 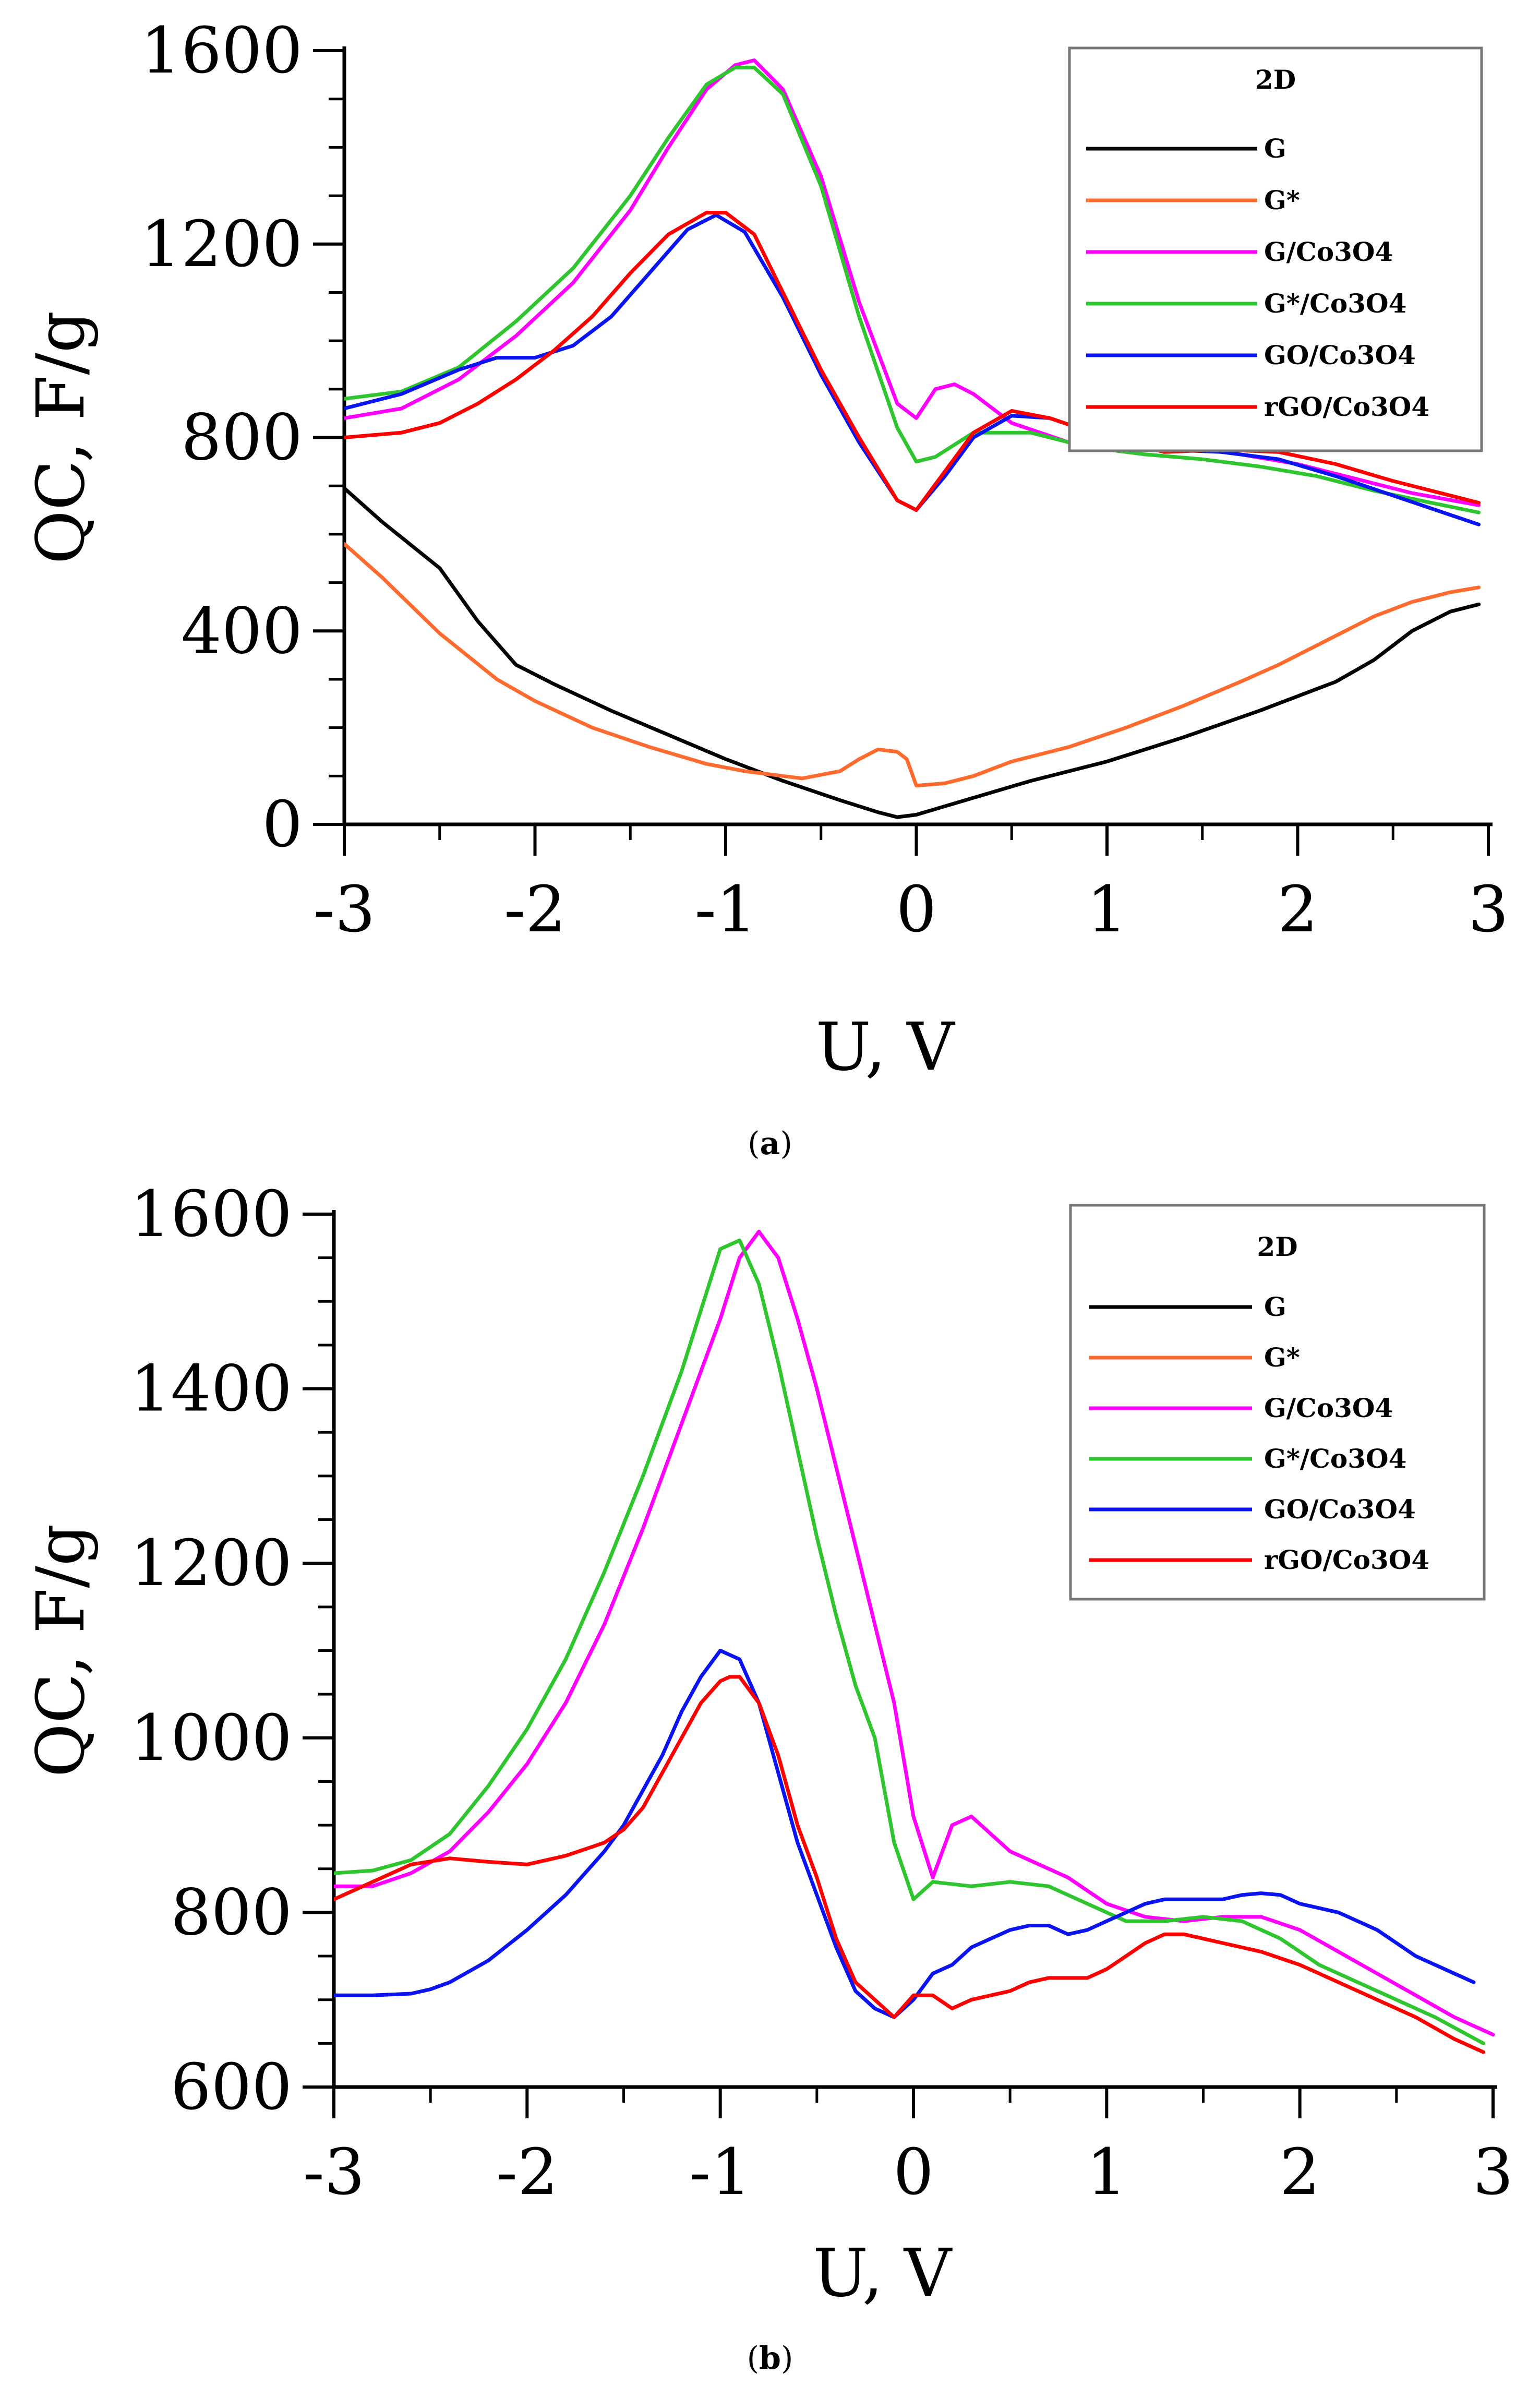 What do you see at coordinates (1107, 2172) in the screenshot?
I see `pb-x-tick-label: 1` at bounding box center [1107, 2172].